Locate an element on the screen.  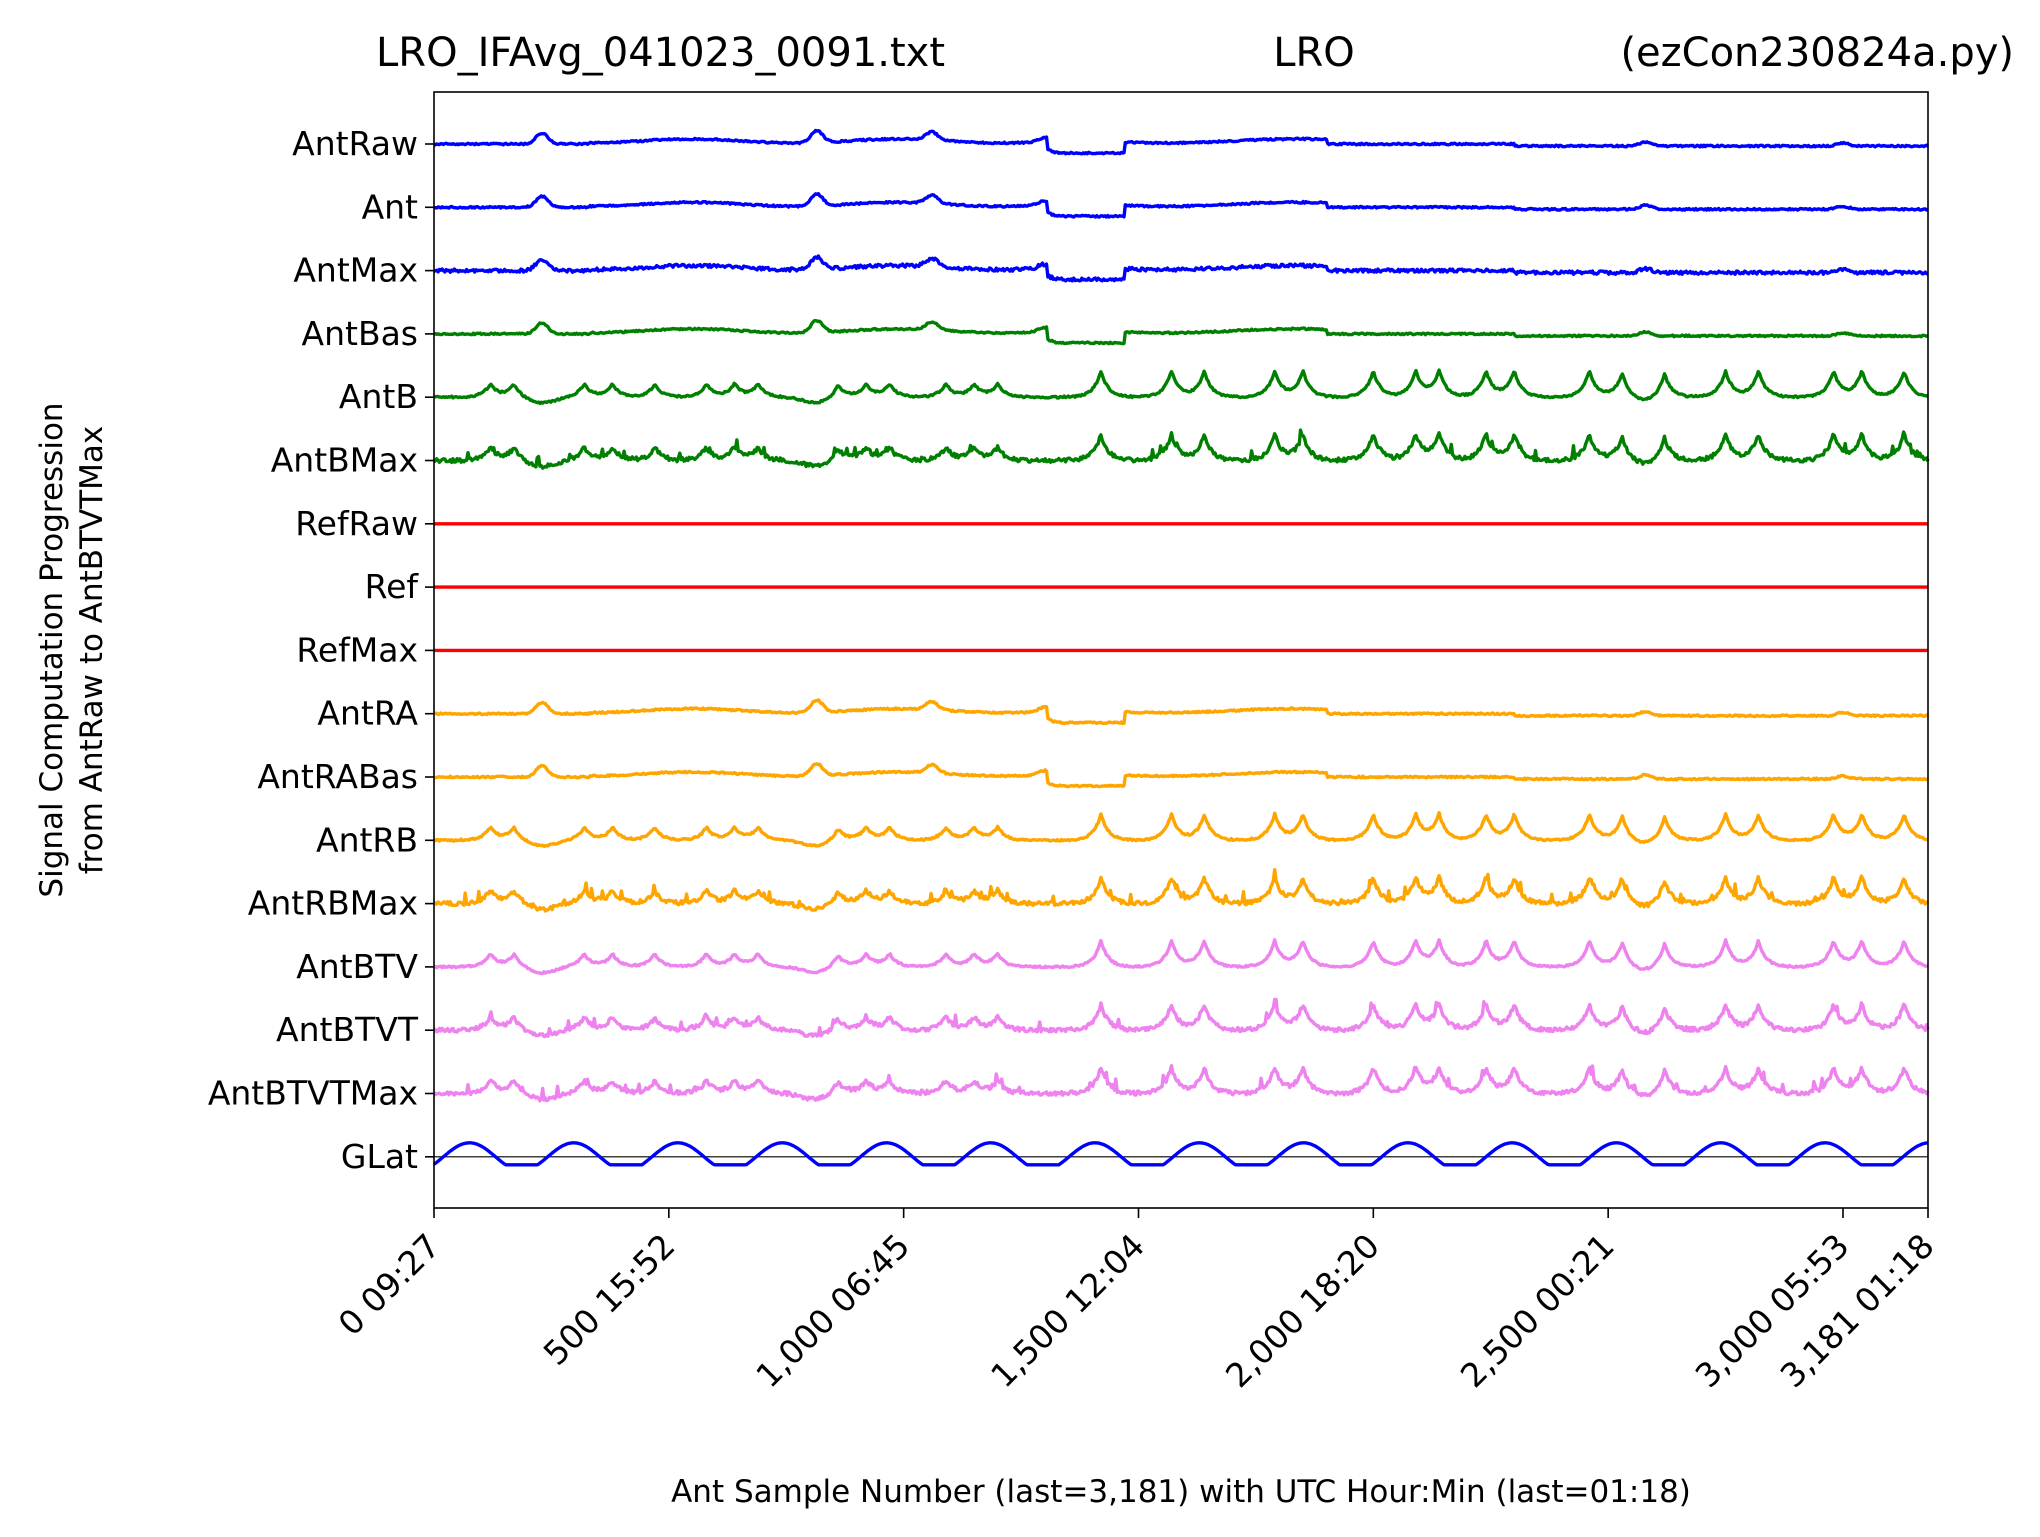
y-tick-label: AntRA is located at coordinates (367, 713).